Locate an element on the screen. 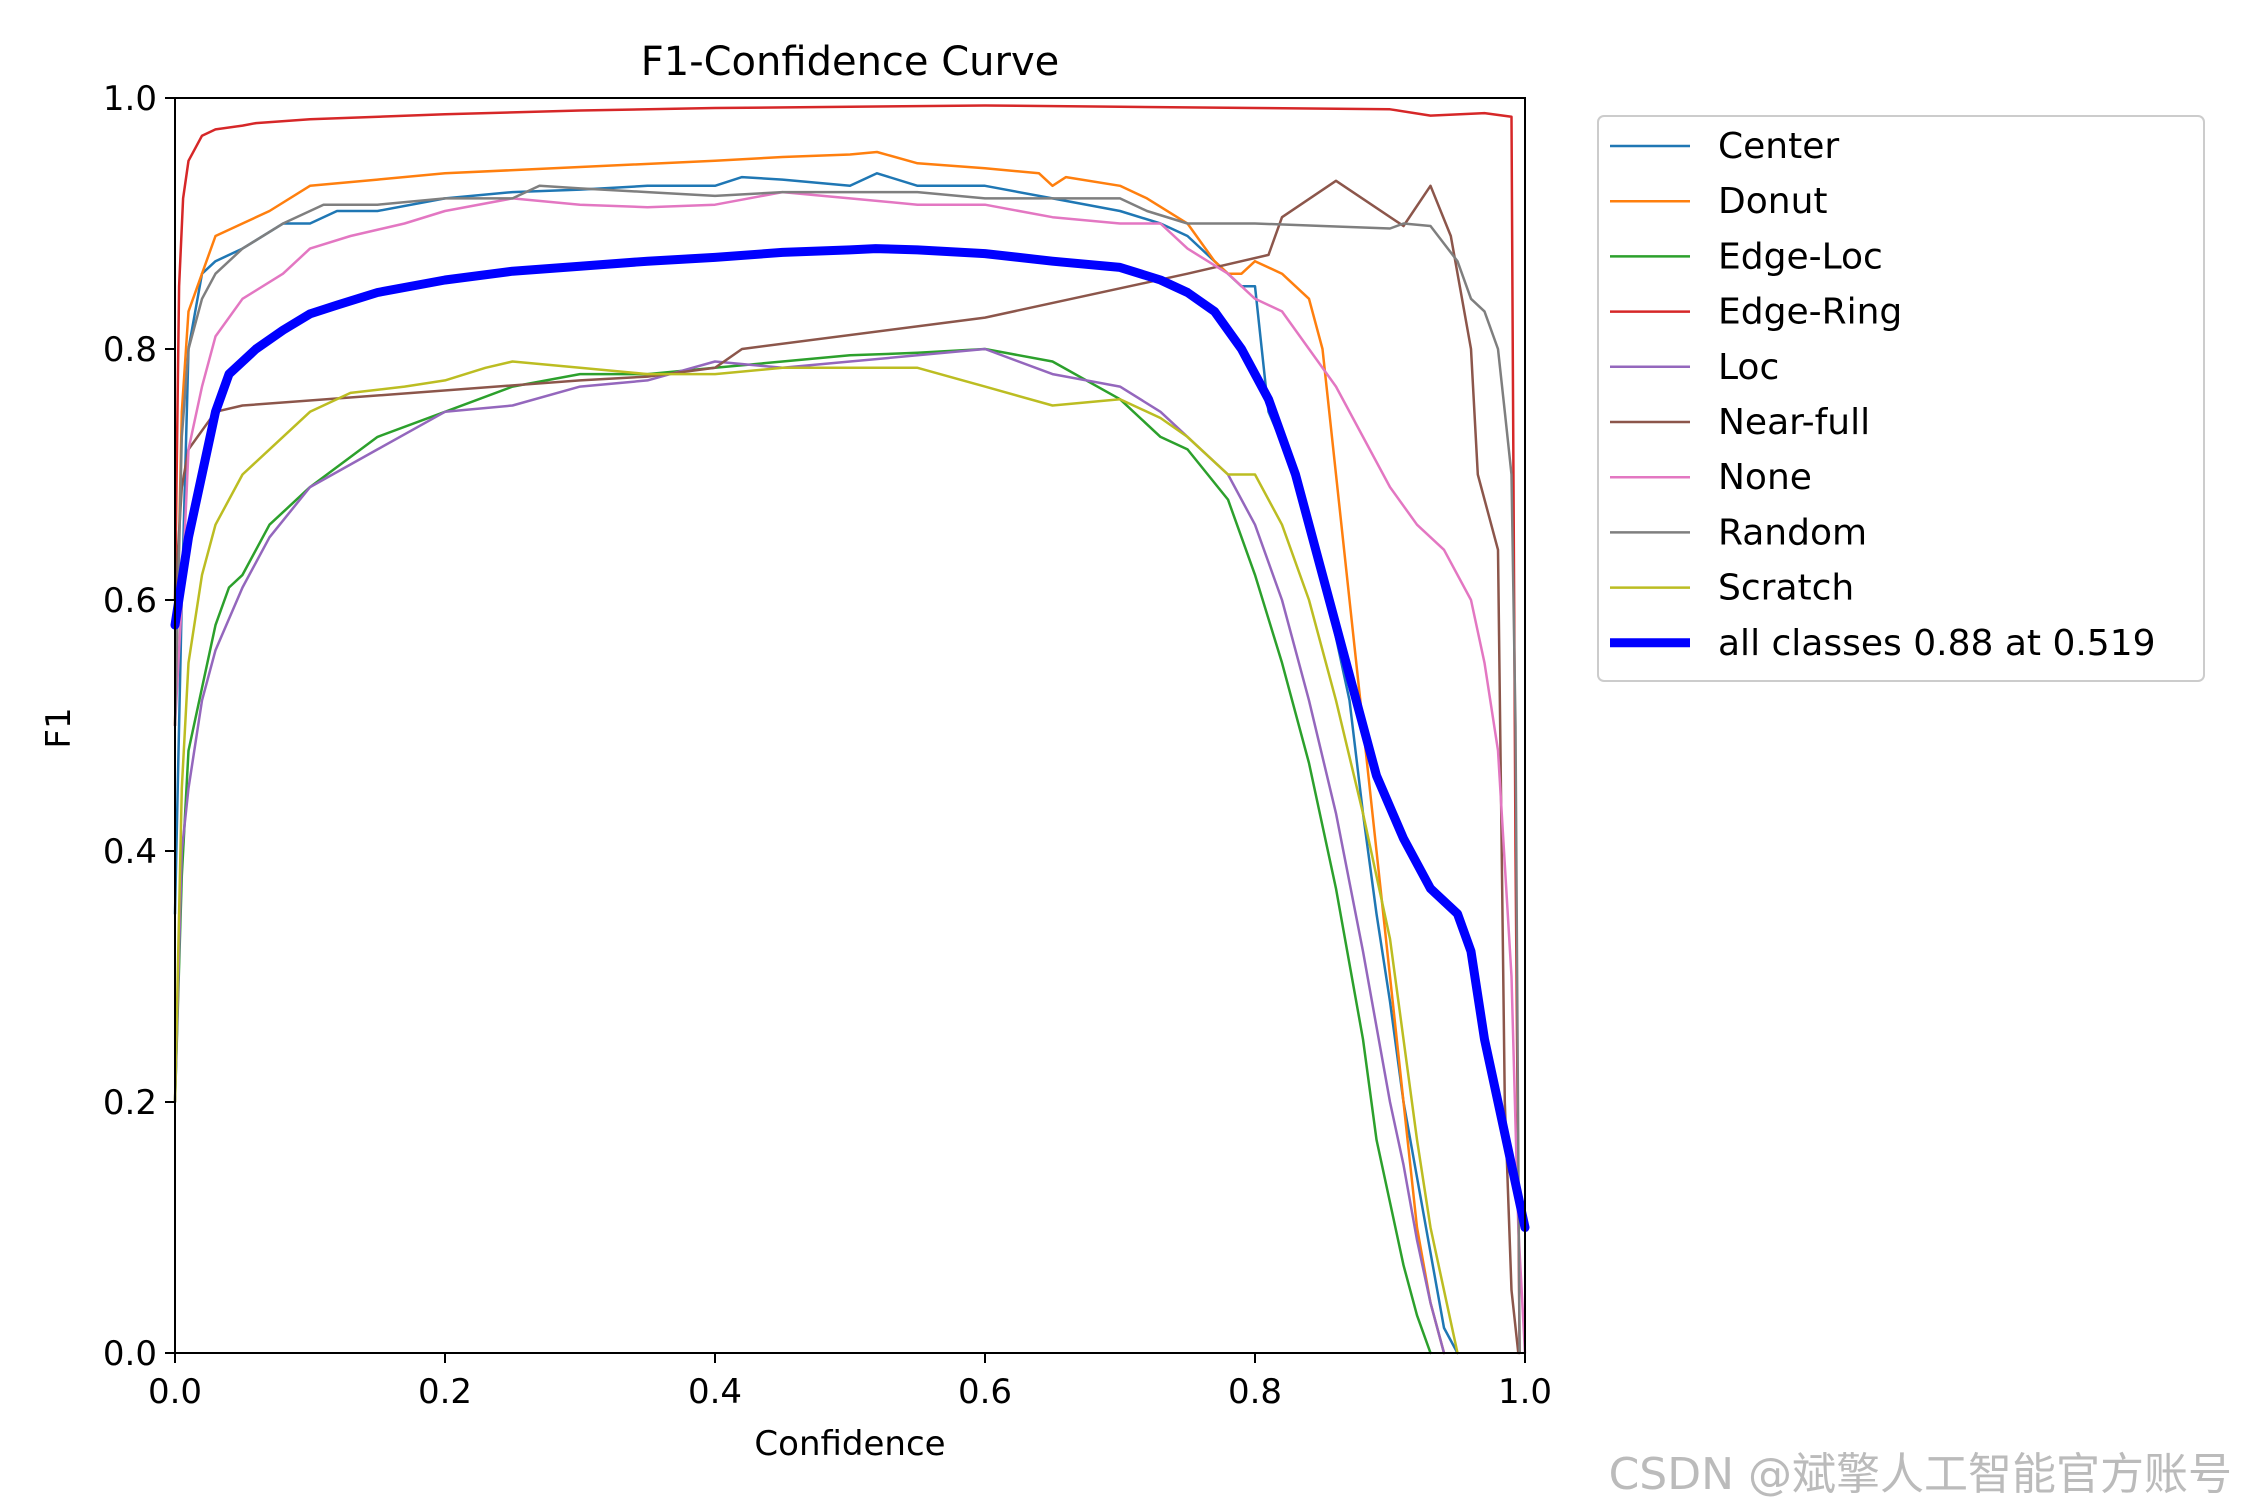  x-axis-label: Confidence is located at coordinates (849, 1444).